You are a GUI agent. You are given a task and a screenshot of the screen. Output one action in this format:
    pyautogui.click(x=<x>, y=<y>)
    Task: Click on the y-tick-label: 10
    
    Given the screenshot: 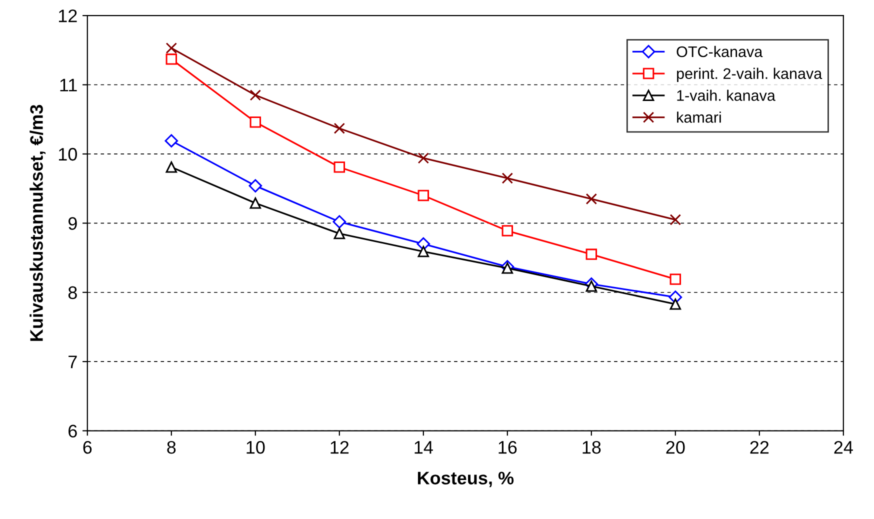 What is the action you would take?
    pyautogui.click(x=67, y=154)
    